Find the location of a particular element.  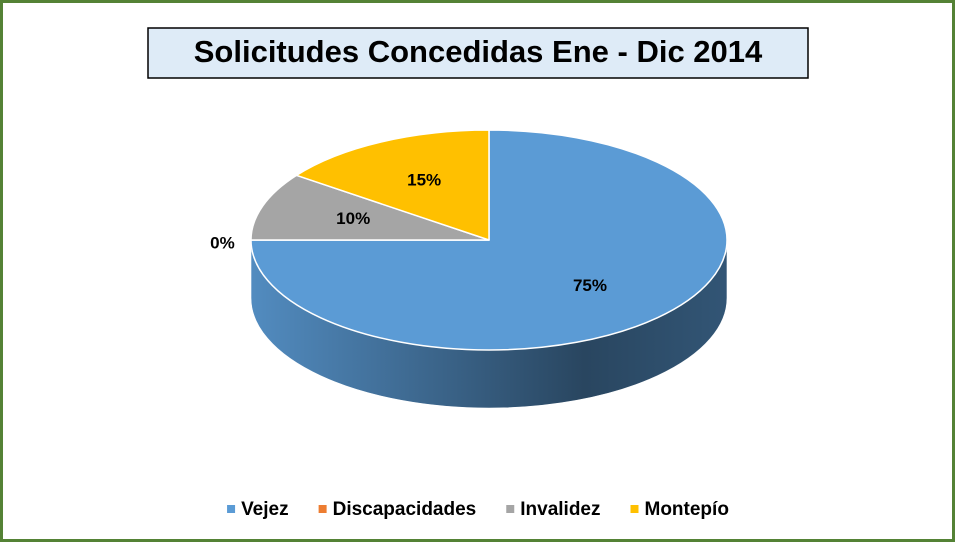

data-label: 75% is located at coordinates (590, 285).